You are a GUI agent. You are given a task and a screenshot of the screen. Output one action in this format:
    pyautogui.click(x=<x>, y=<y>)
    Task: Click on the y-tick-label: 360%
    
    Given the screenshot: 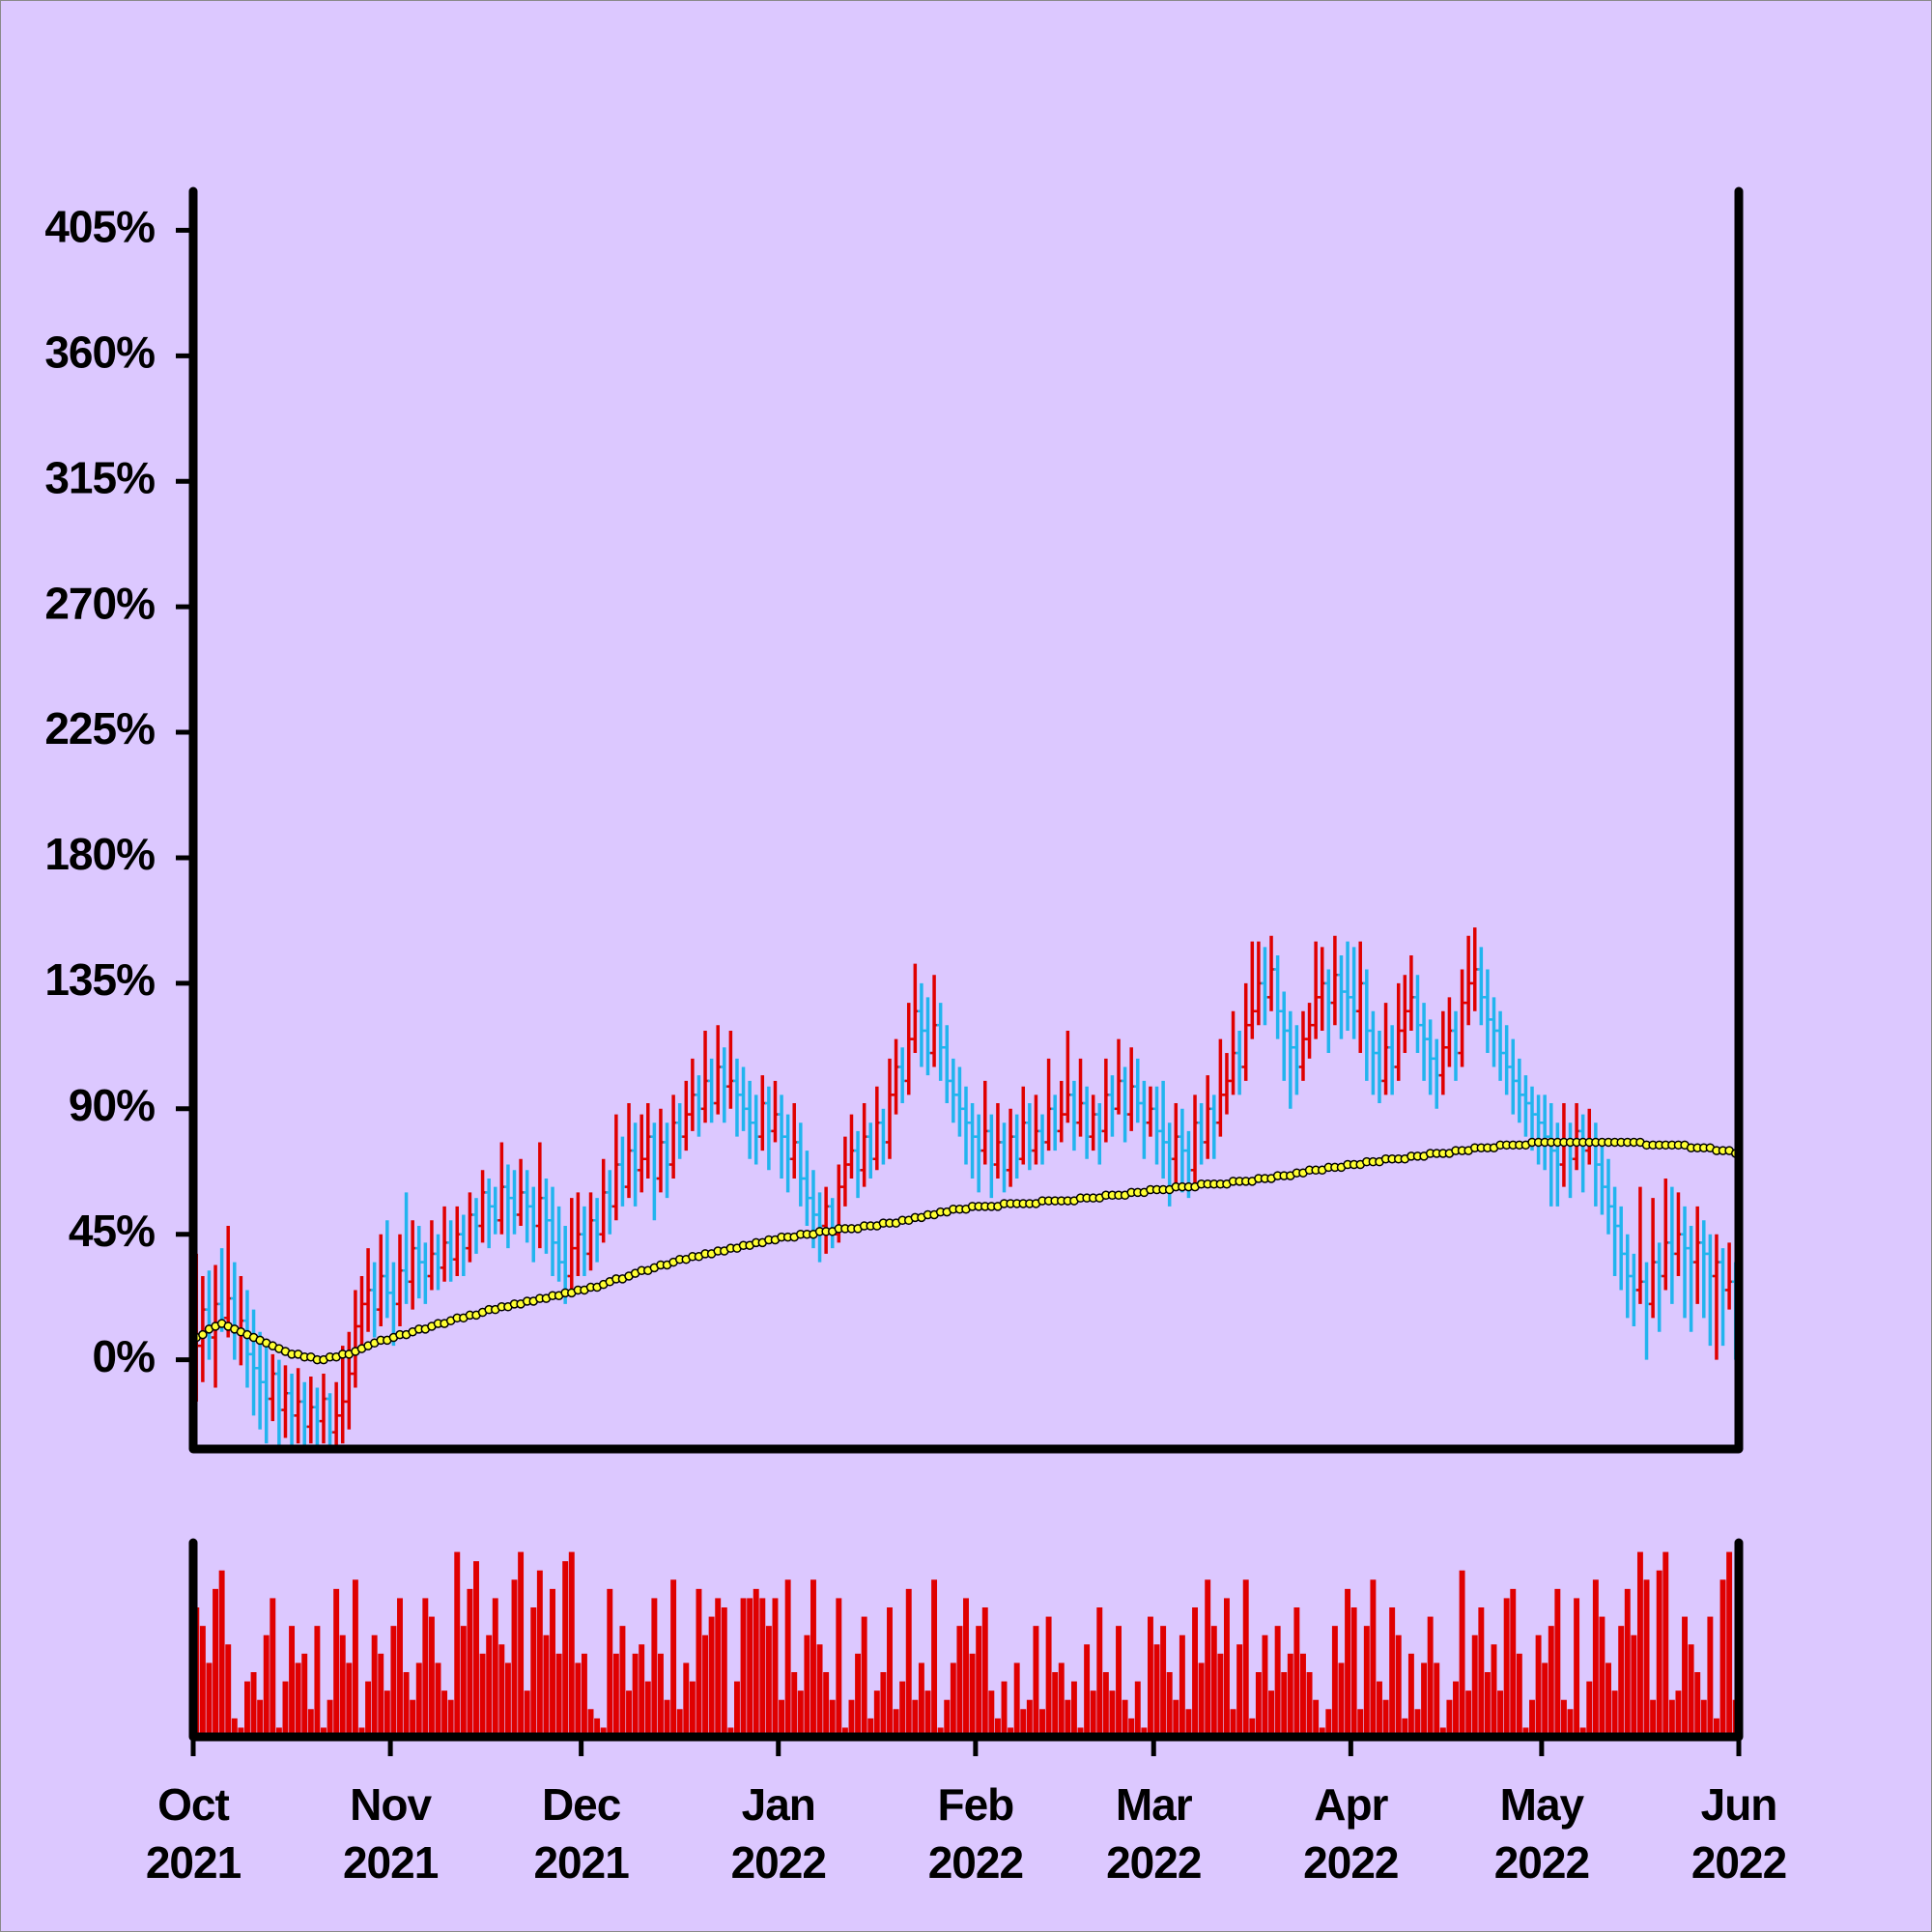 What is the action you would take?
    pyautogui.click(x=99, y=352)
    